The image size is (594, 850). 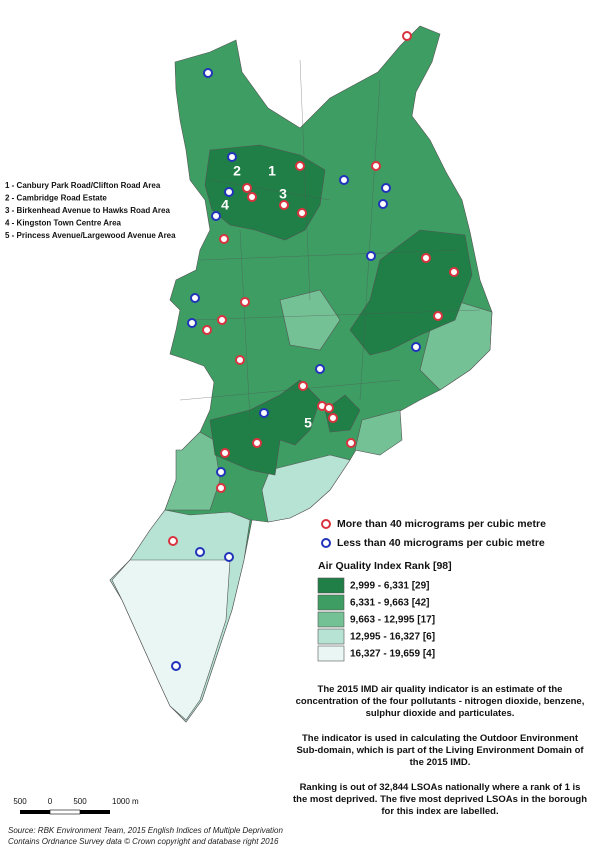 I want to click on scale-label: 1000 m, so click(x=125, y=801).